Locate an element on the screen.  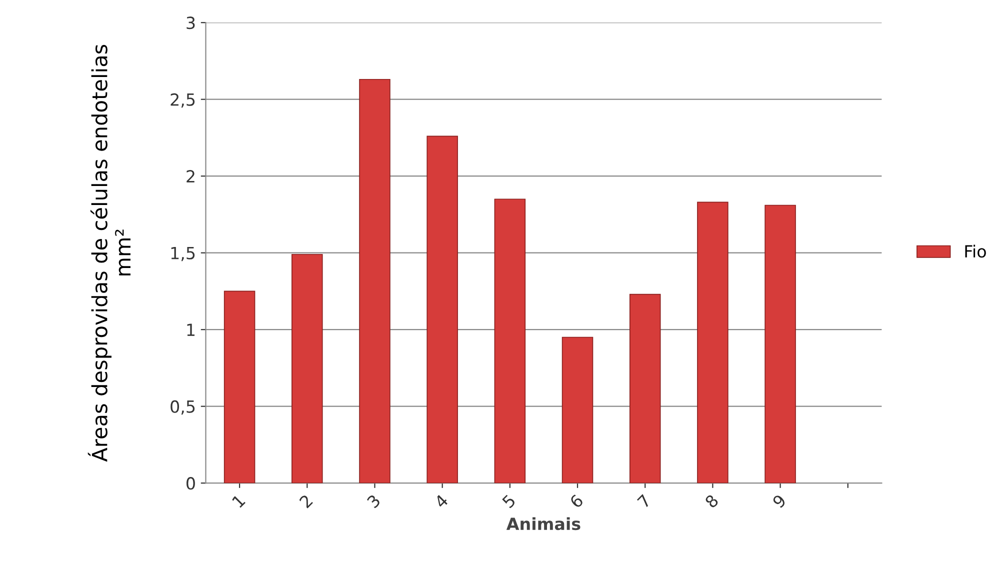
x-tick-label: 7 is located at coordinates (644, 501).